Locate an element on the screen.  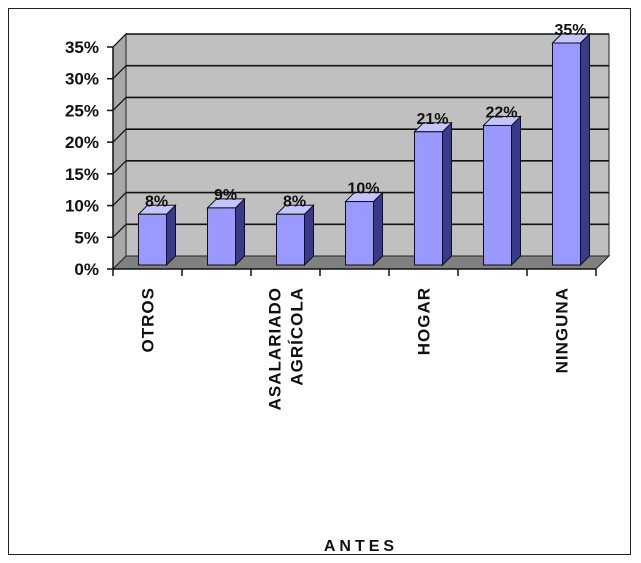
y-tick-label: 35% is located at coordinates (82, 47).